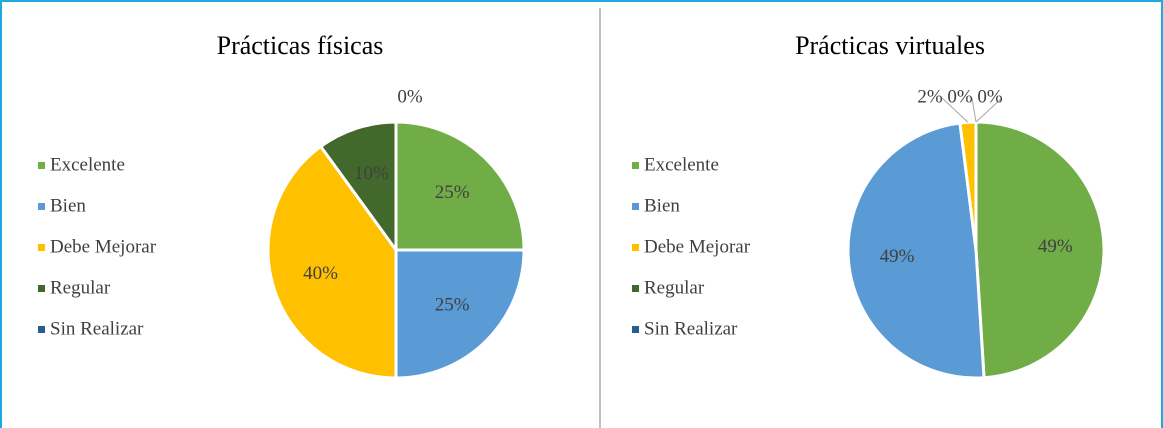 The width and height of the screenshot is (1163, 428). What do you see at coordinates (320, 273) in the screenshot?
I see `data-label: 40%` at bounding box center [320, 273].